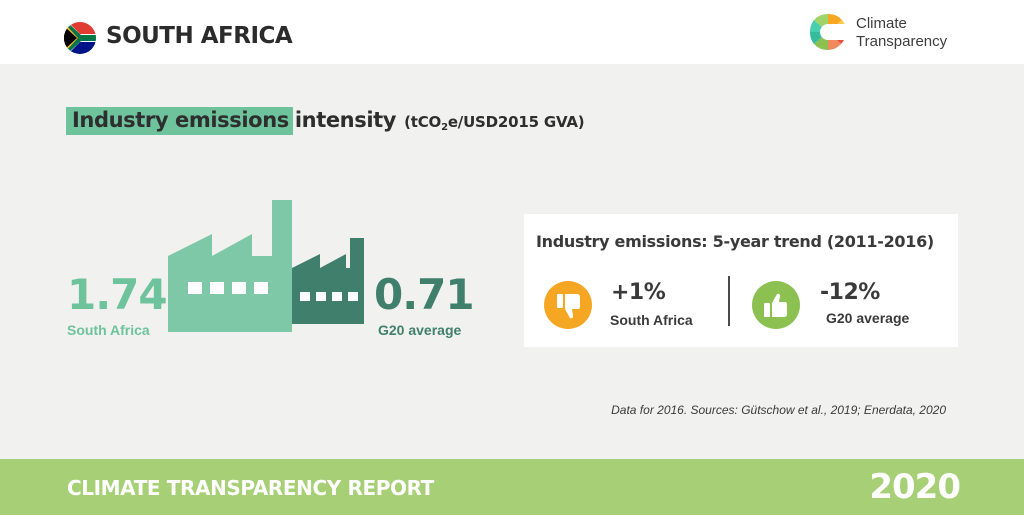 This screenshot has height=515, width=1024. I want to click on thumbs-down-icon, so click(568, 305).